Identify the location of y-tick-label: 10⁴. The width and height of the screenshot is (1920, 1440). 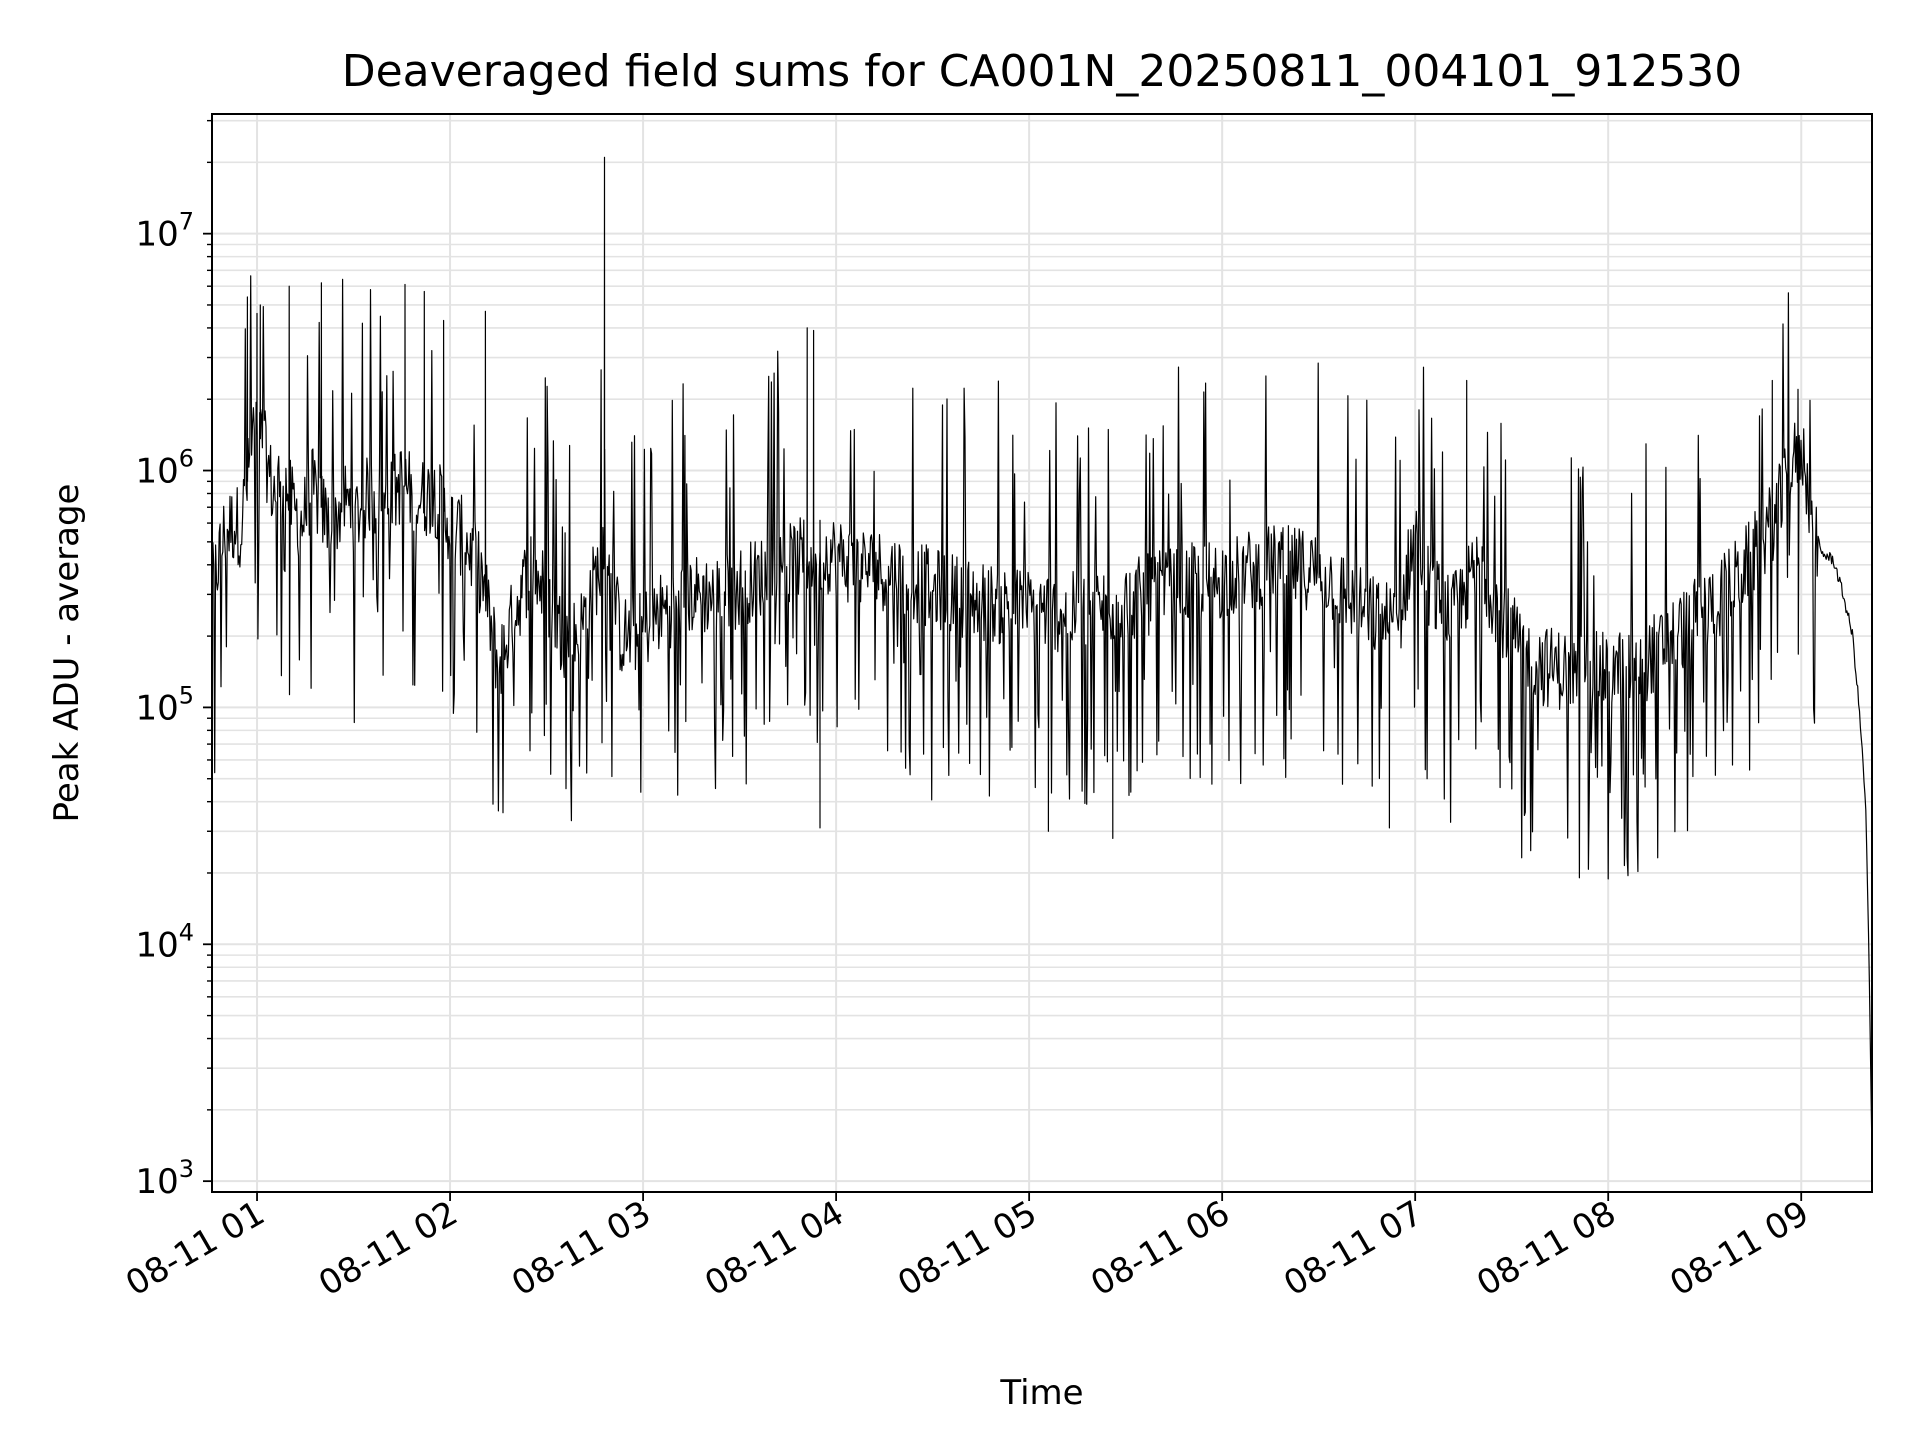
(164, 941).